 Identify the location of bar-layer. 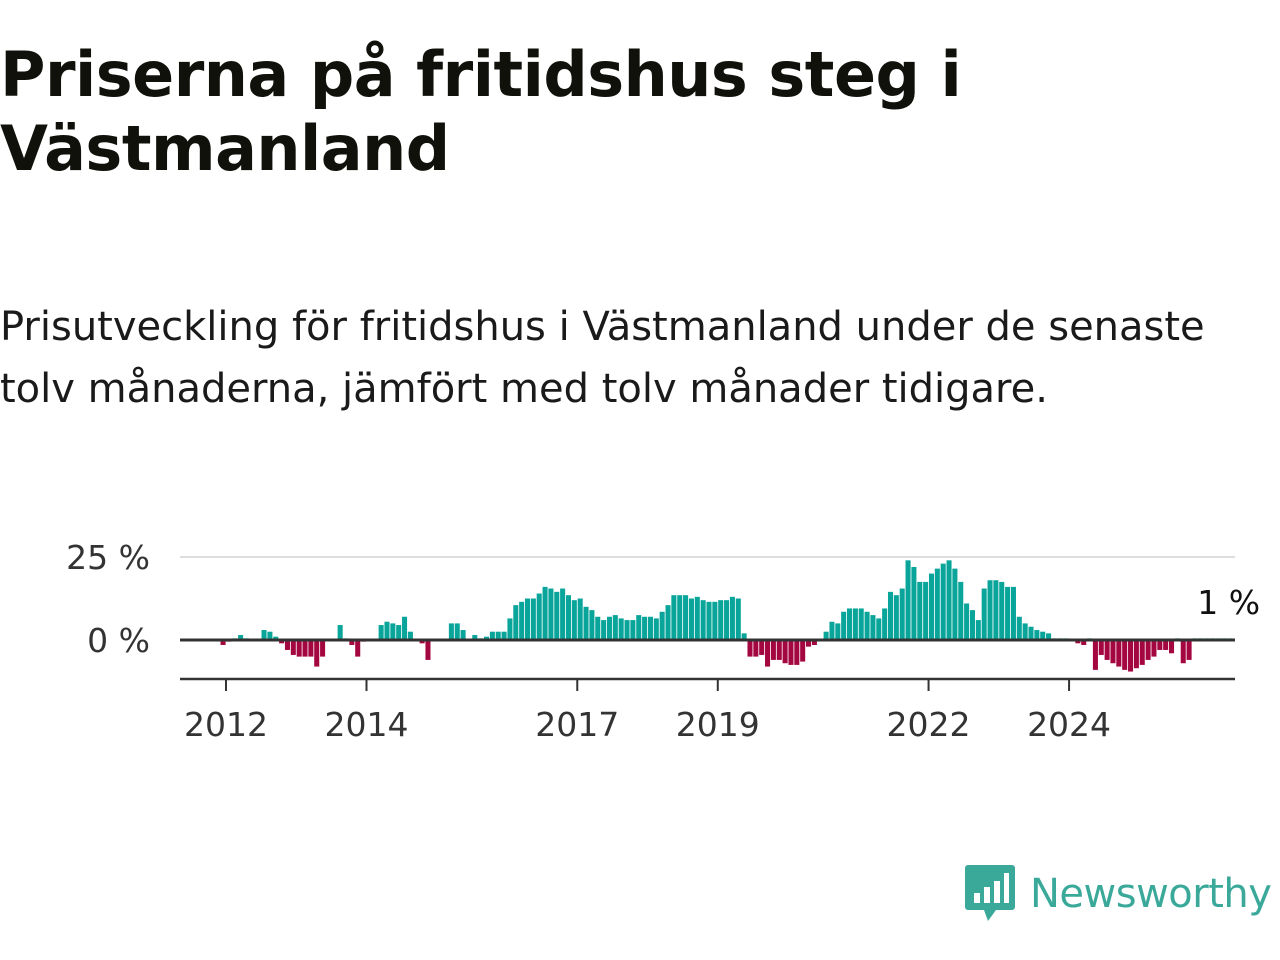
(726, 616).